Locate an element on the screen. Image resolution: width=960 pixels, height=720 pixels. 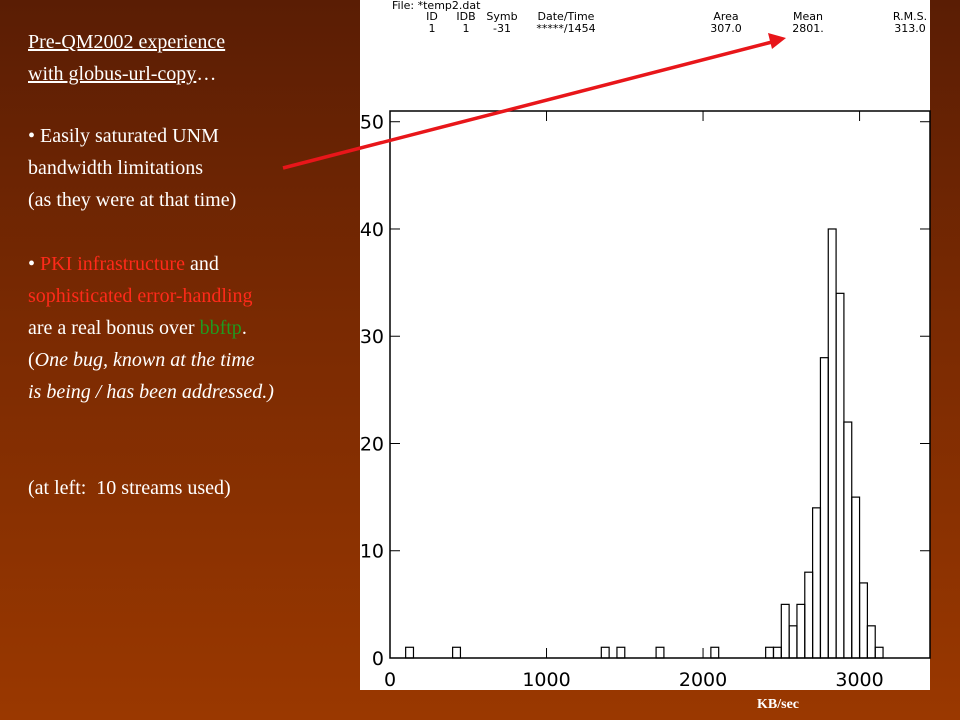
text: are a real bonus over is located at coordinates (114, 328).